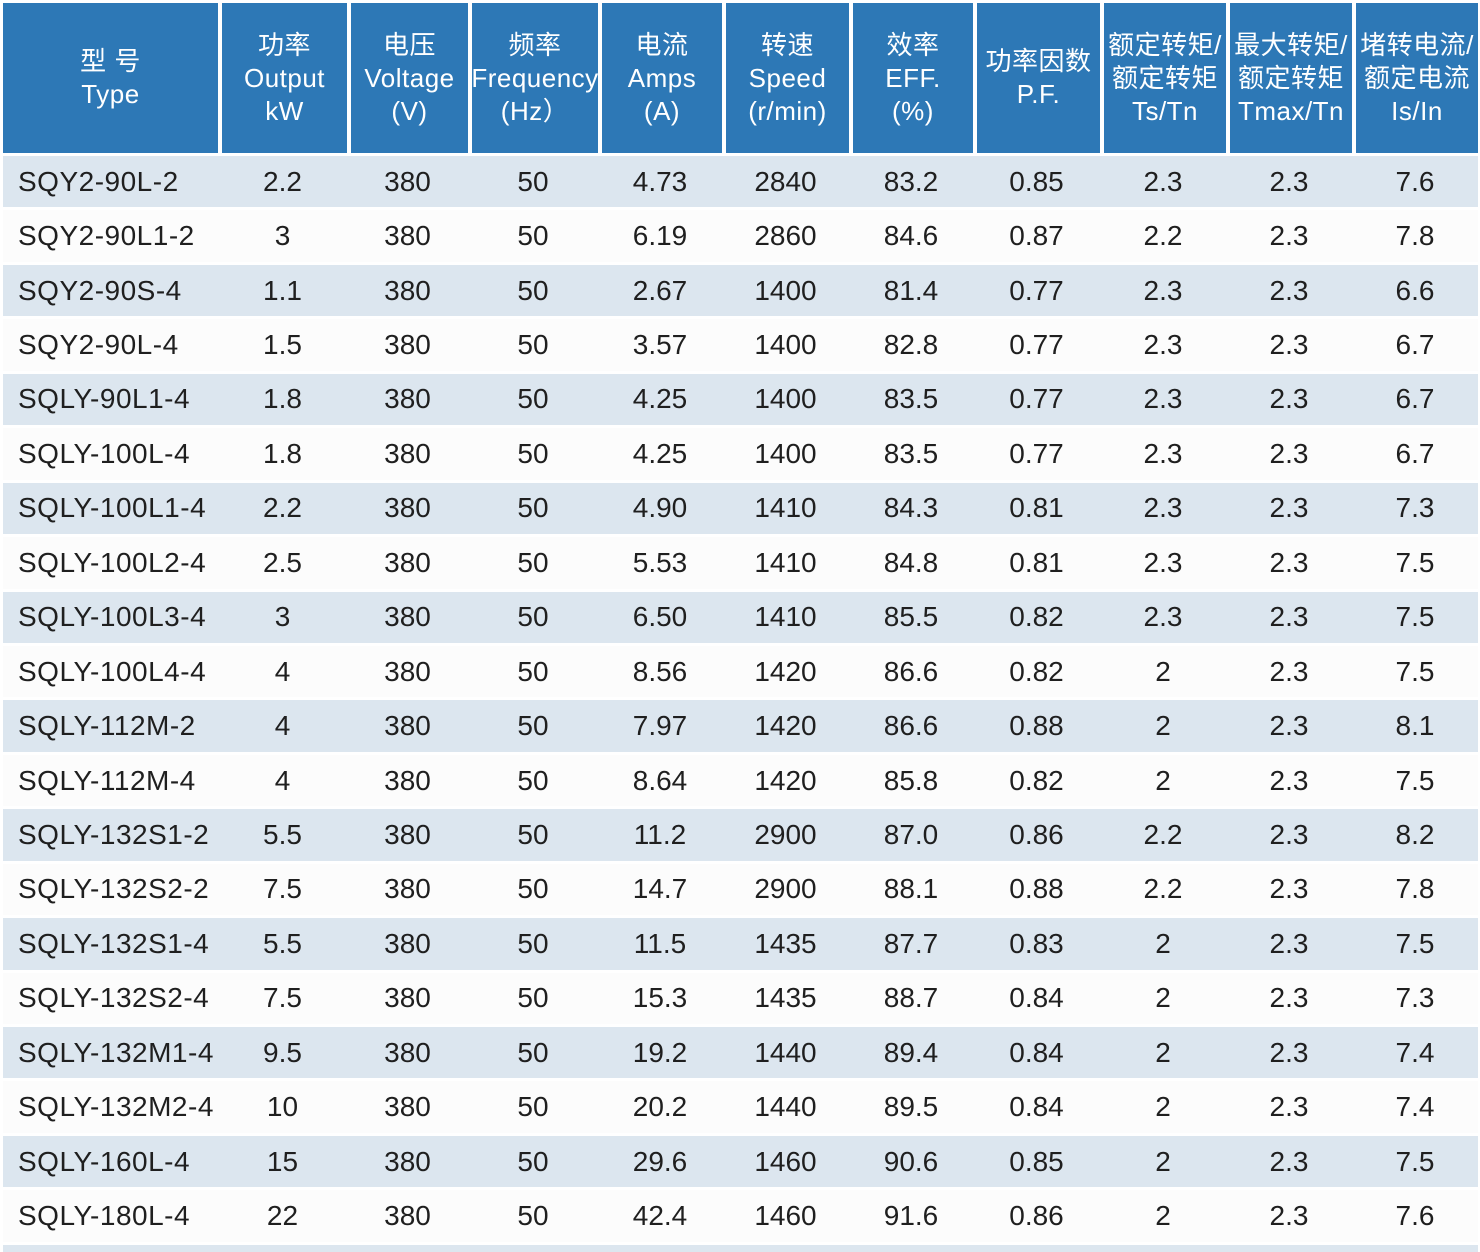 Image resolution: width=1480 pixels, height=1252 pixels. What do you see at coordinates (660, 780) in the screenshot?
I see `value-cell: 8.64` at bounding box center [660, 780].